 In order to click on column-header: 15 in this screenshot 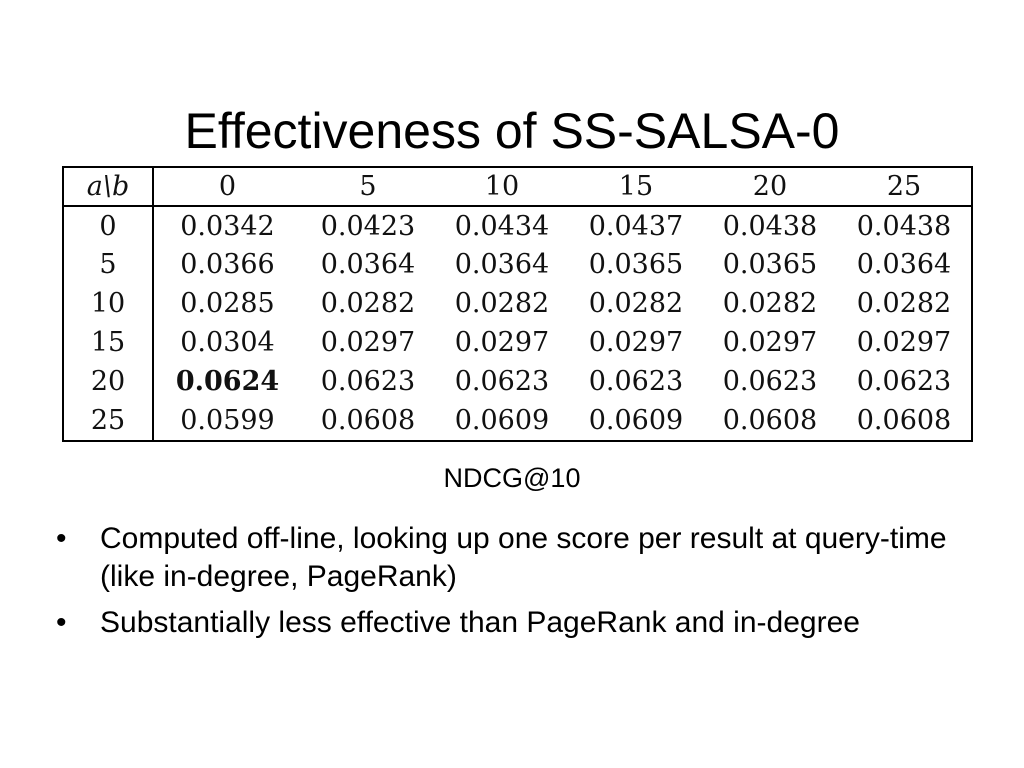, I will do `click(635, 187)`.